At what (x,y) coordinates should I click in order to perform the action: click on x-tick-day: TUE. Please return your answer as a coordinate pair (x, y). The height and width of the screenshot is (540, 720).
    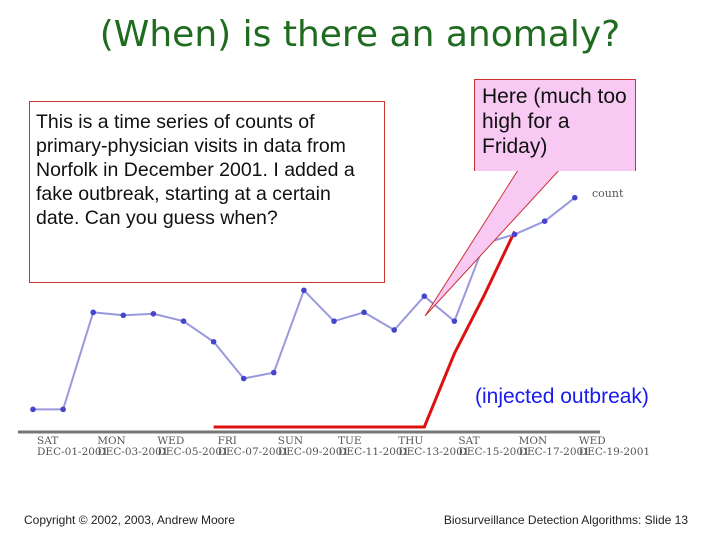
    Looking at the image, I should click on (350, 441).